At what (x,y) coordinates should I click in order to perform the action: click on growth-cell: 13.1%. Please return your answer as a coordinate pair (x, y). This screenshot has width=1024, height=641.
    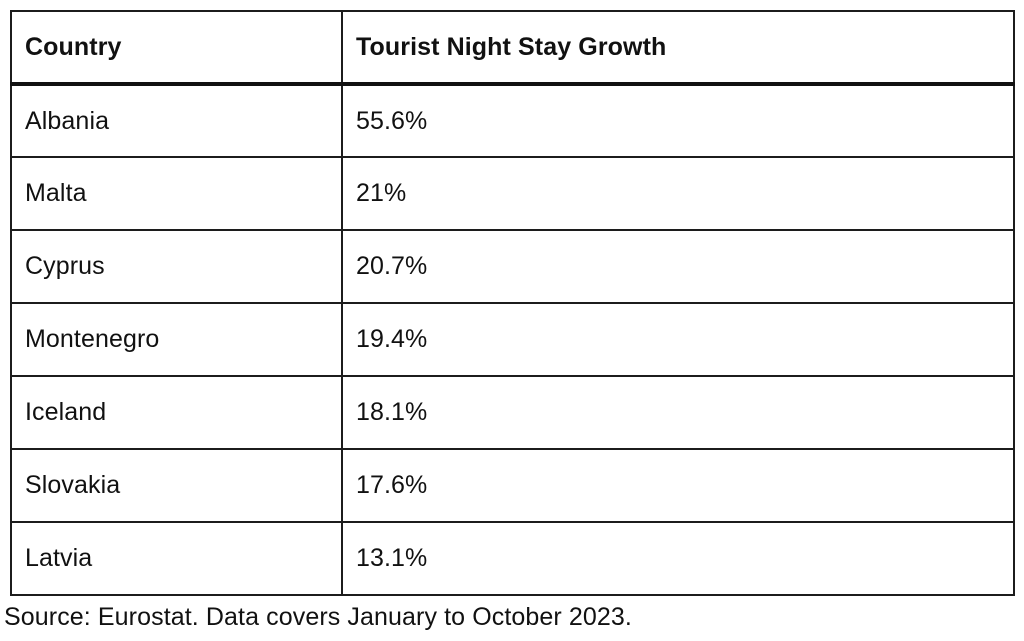
    Looking at the image, I should click on (678, 558).